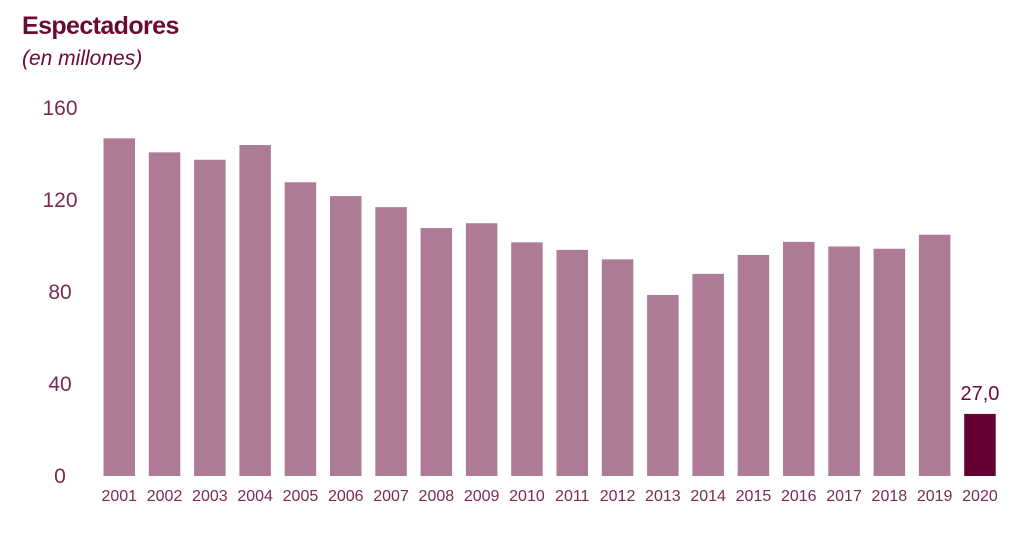  What do you see at coordinates (527, 359) in the screenshot?
I see `bar-2010` at bounding box center [527, 359].